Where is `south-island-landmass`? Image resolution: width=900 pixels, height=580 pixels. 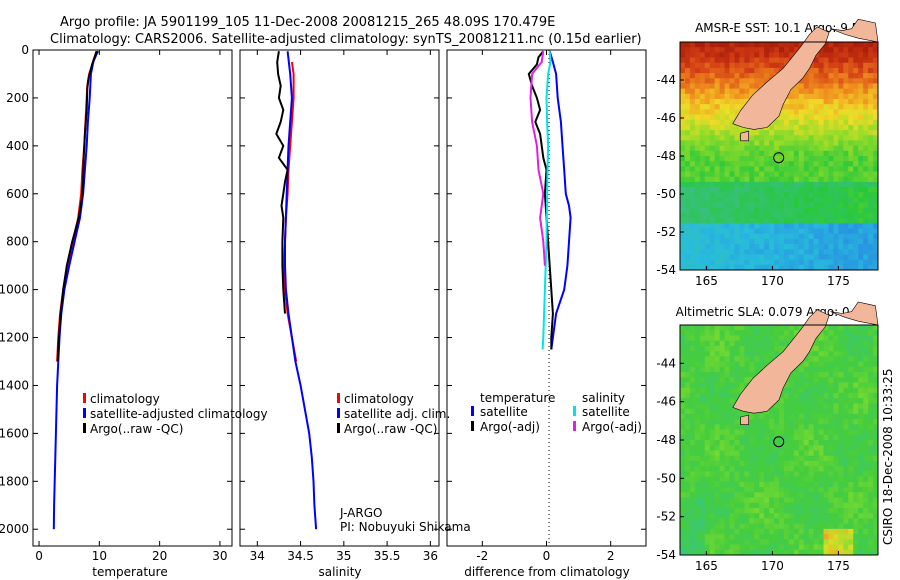 south-island-landmass is located at coordinates (781, 361).